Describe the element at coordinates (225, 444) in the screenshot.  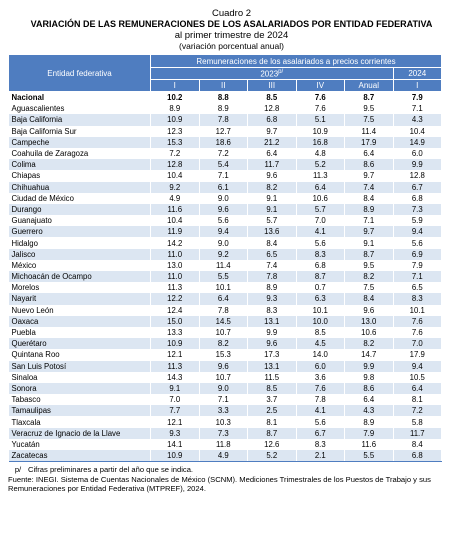
I see `table-row: Yucatán 14.1 11.8 12.6 8.3 11.6 8.4` at that location.